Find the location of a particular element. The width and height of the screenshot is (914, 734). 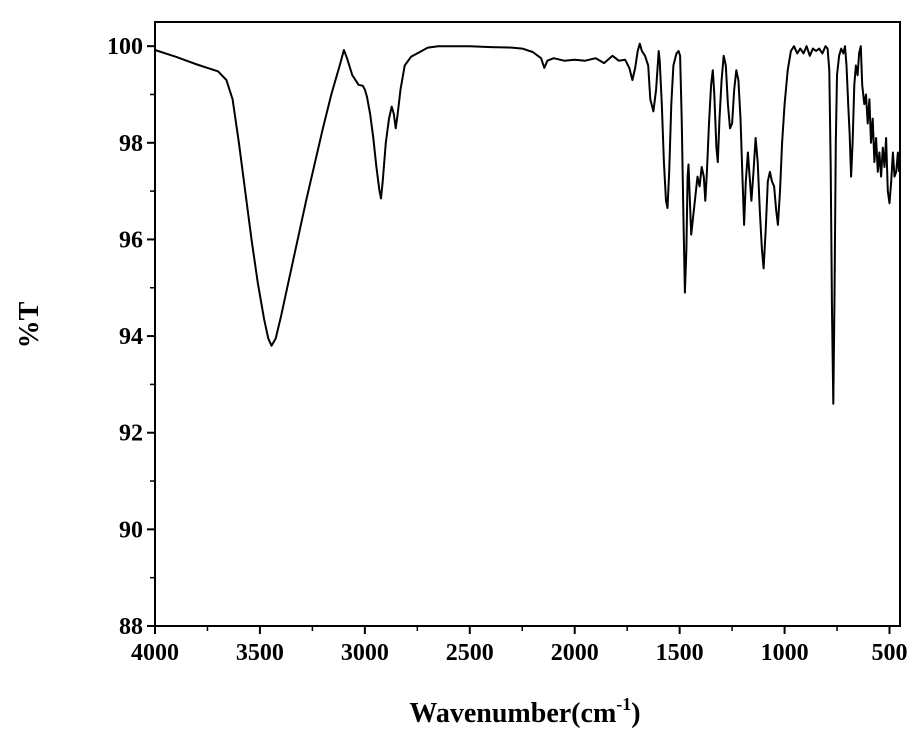

y-tick-label: 98 is located at coordinates (131, 144).